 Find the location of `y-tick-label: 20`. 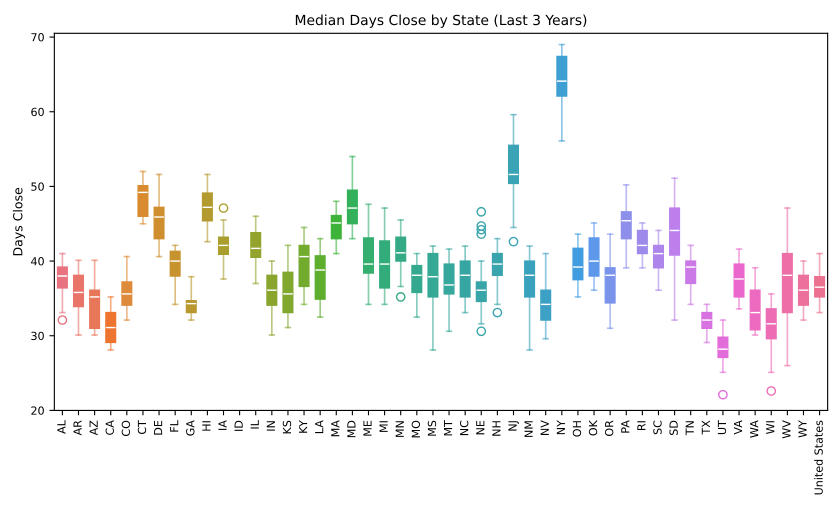

y-tick-label: 20 is located at coordinates (37, 410).